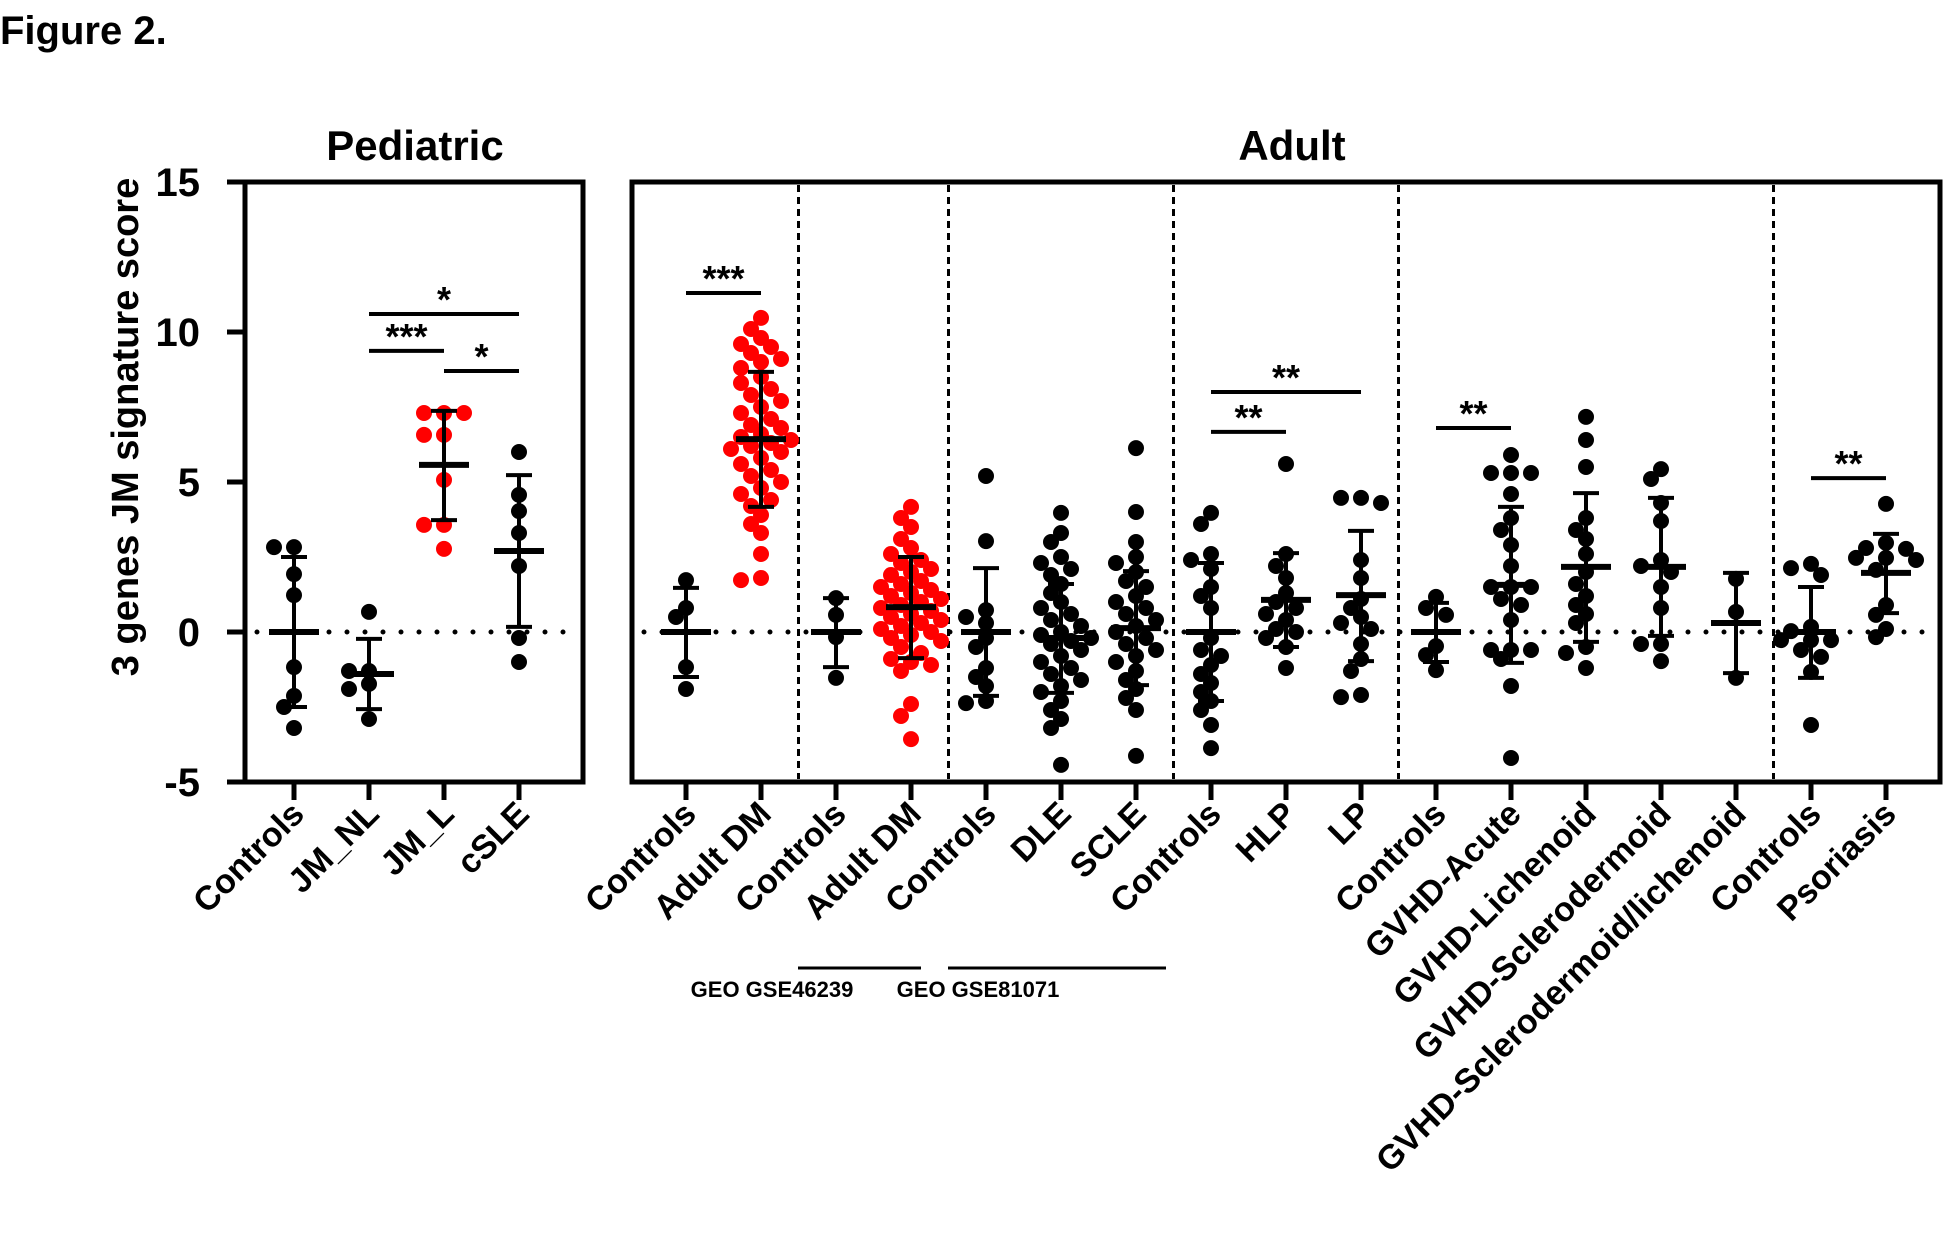  Describe the element at coordinates (1361, 597) in the screenshot. I see `group-lp` at that location.